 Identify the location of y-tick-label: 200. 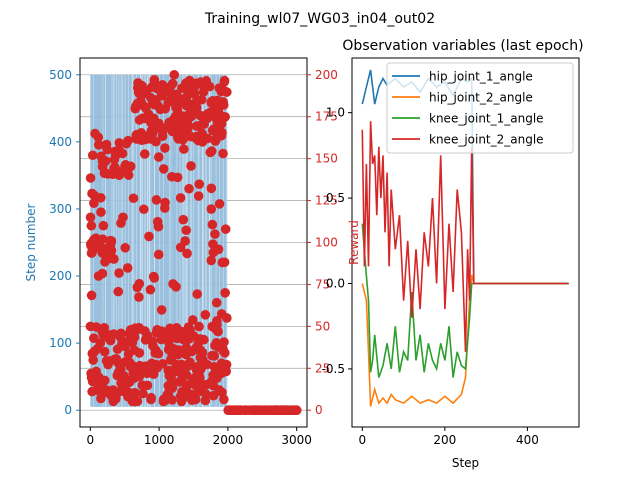
(60, 276).